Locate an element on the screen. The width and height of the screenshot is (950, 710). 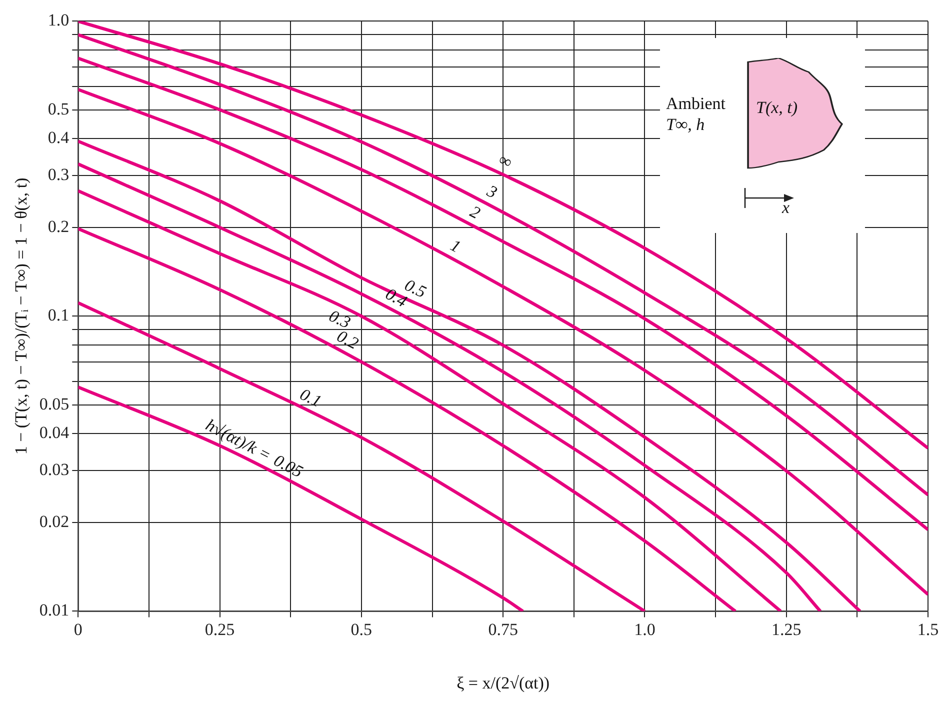
y-tick-label: 0.04 is located at coordinates (54, 432).